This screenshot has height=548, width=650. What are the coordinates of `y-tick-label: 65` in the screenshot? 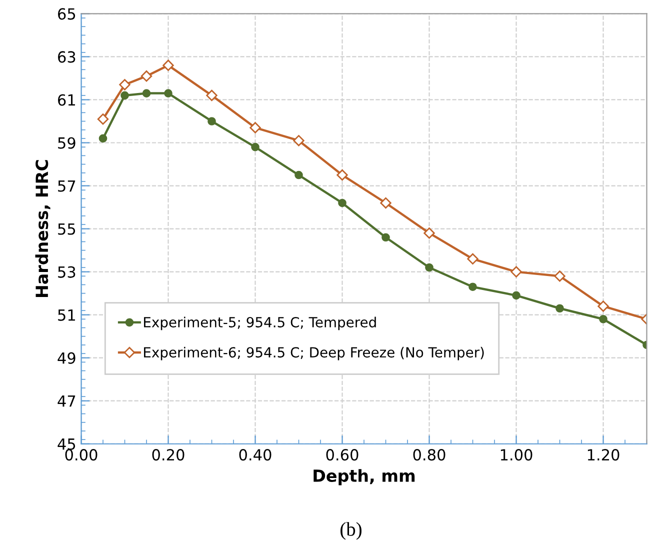 It's located at (67, 14).